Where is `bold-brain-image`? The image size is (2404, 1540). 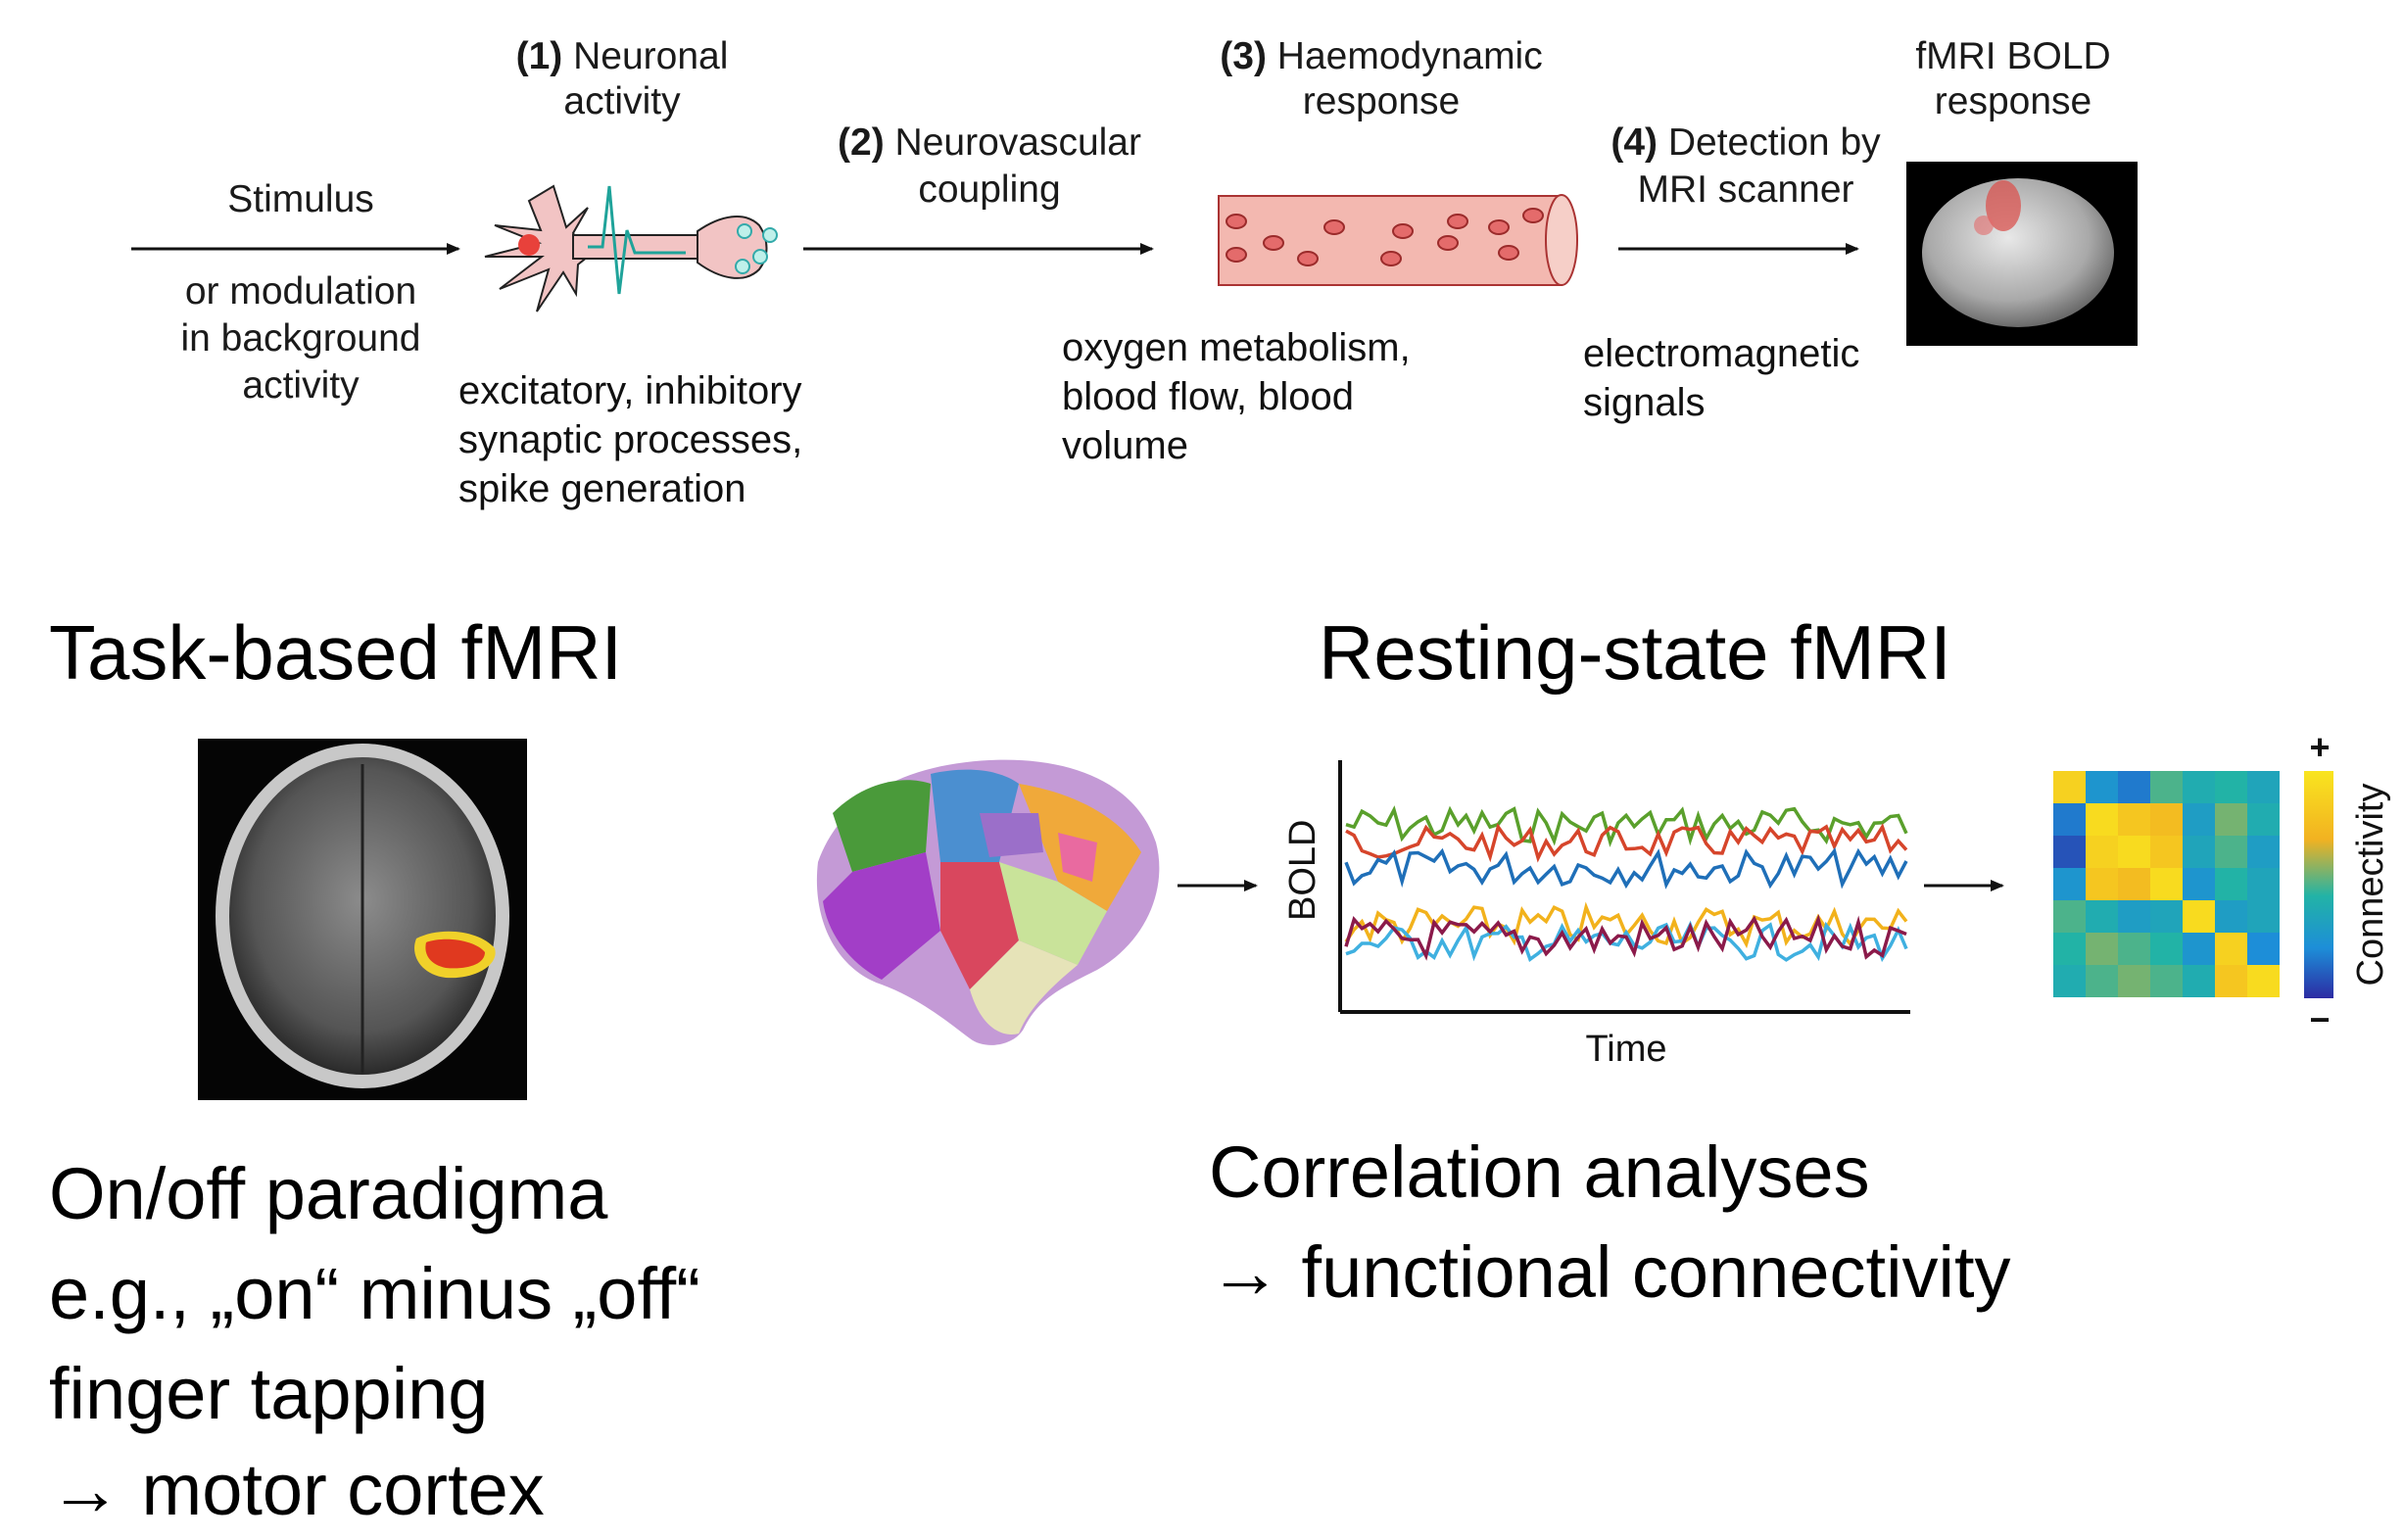 bold-brain-image is located at coordinates (2022, 254).